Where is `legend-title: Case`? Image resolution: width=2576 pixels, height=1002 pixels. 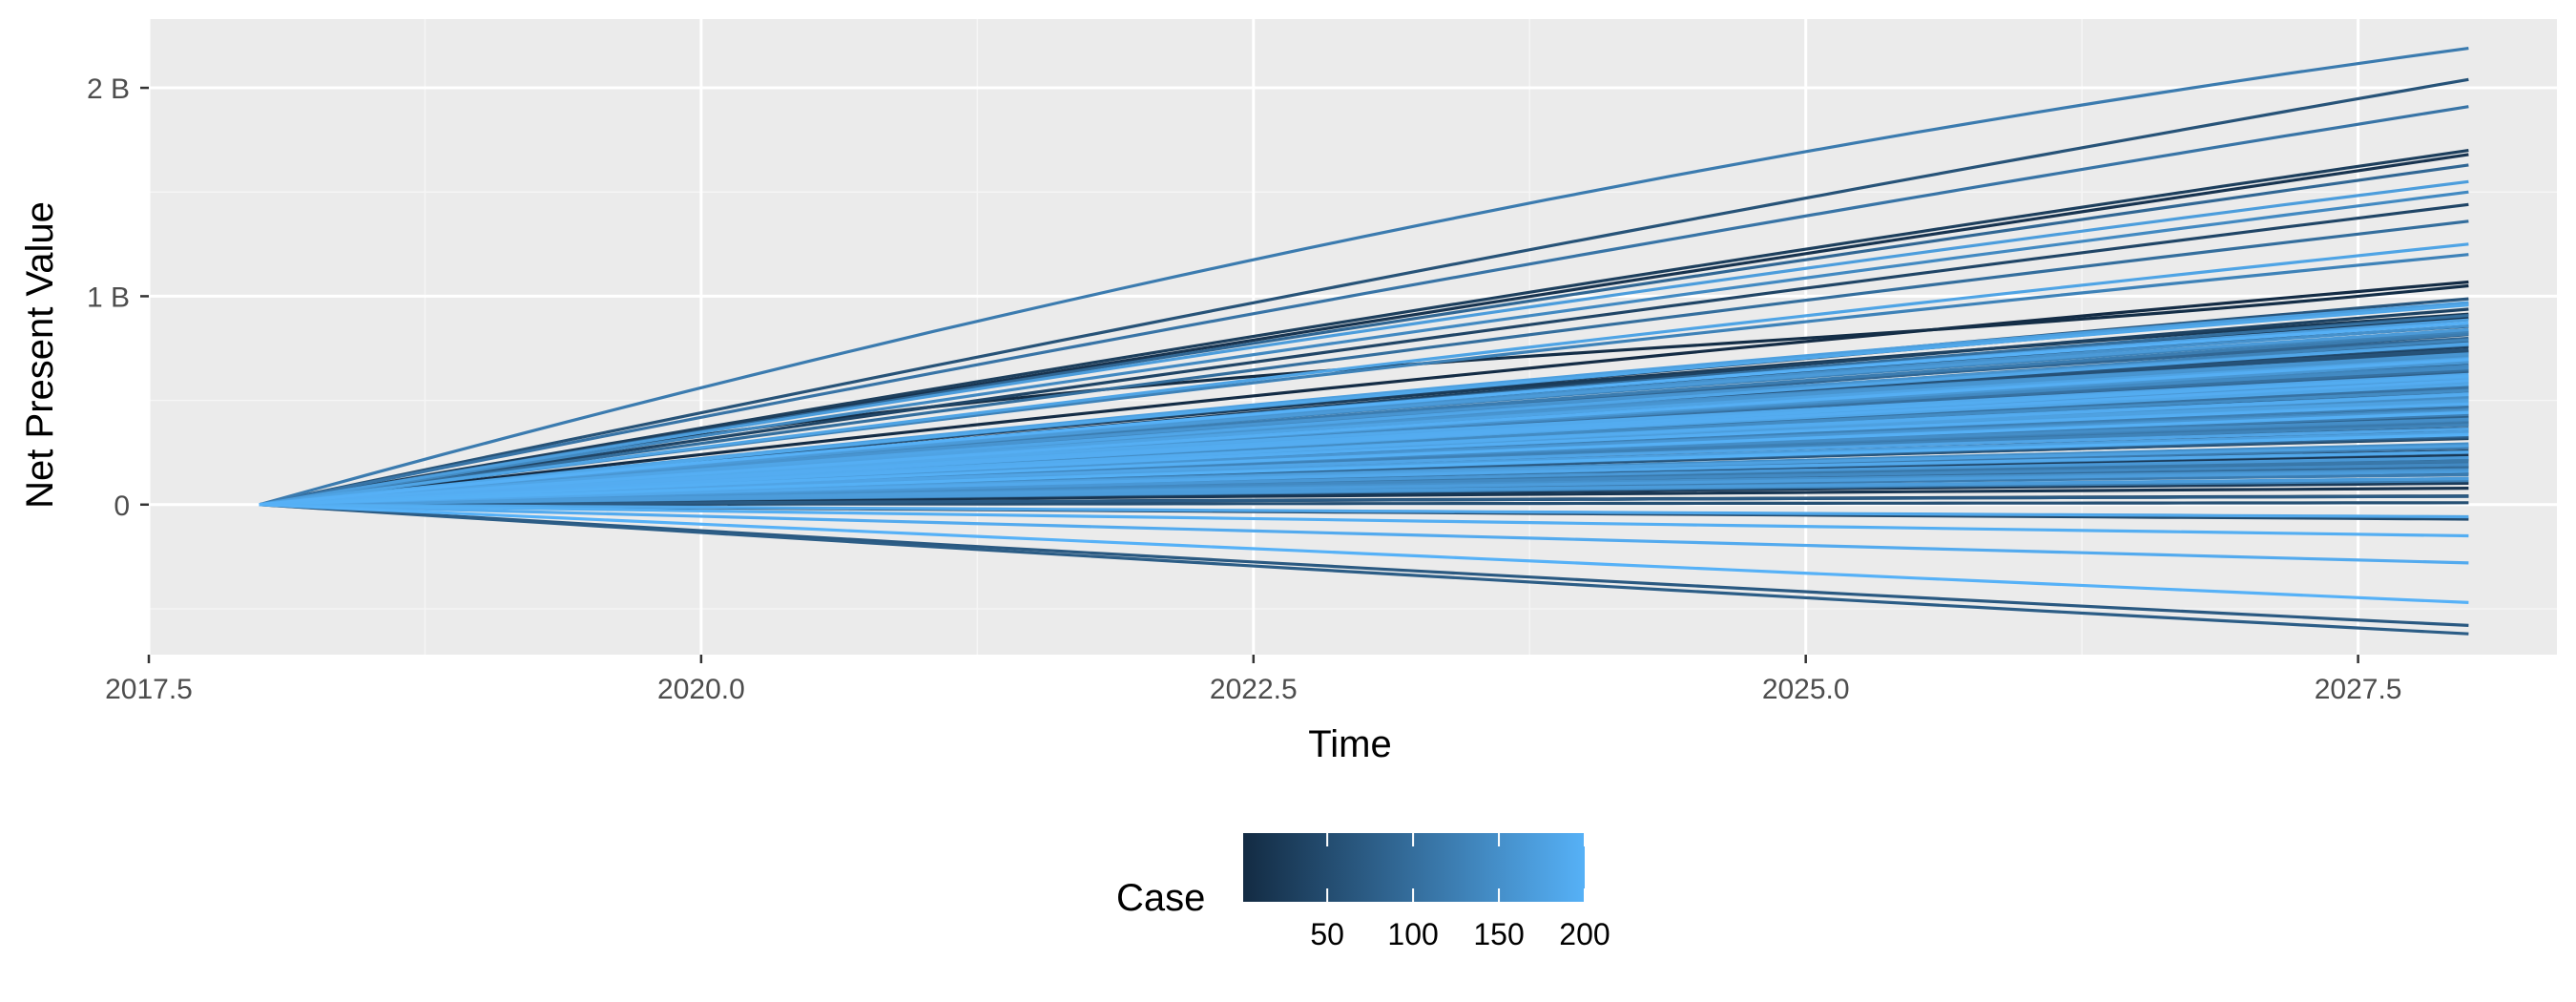 legend-title: Case is located at coordinates (1160, 898).